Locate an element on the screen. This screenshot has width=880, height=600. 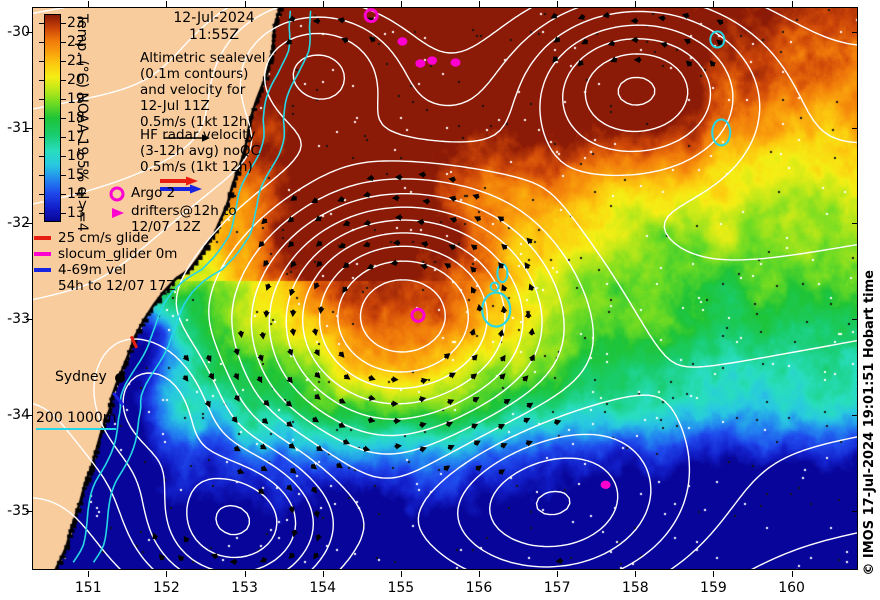
colorbar-tick-label: 14 is located at coordinates (76, 193).